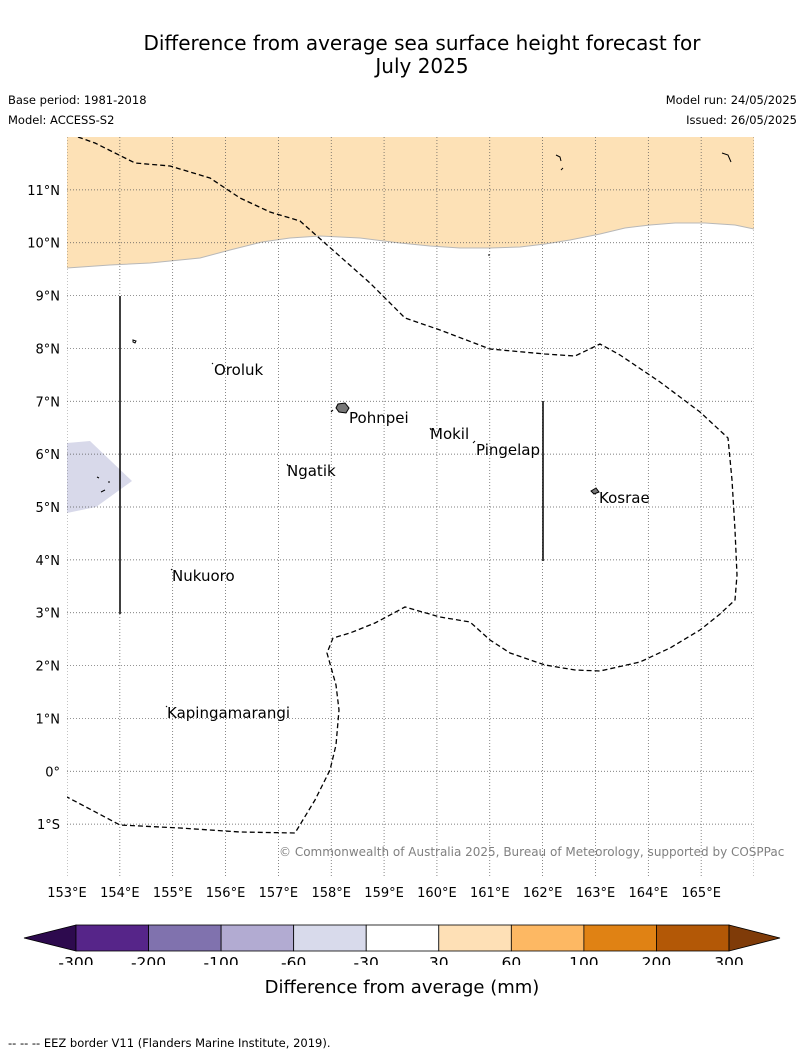 This screenshot has width=804, height=1058. I want to click on lon-tick-label: 158°E, so click(331, 893).